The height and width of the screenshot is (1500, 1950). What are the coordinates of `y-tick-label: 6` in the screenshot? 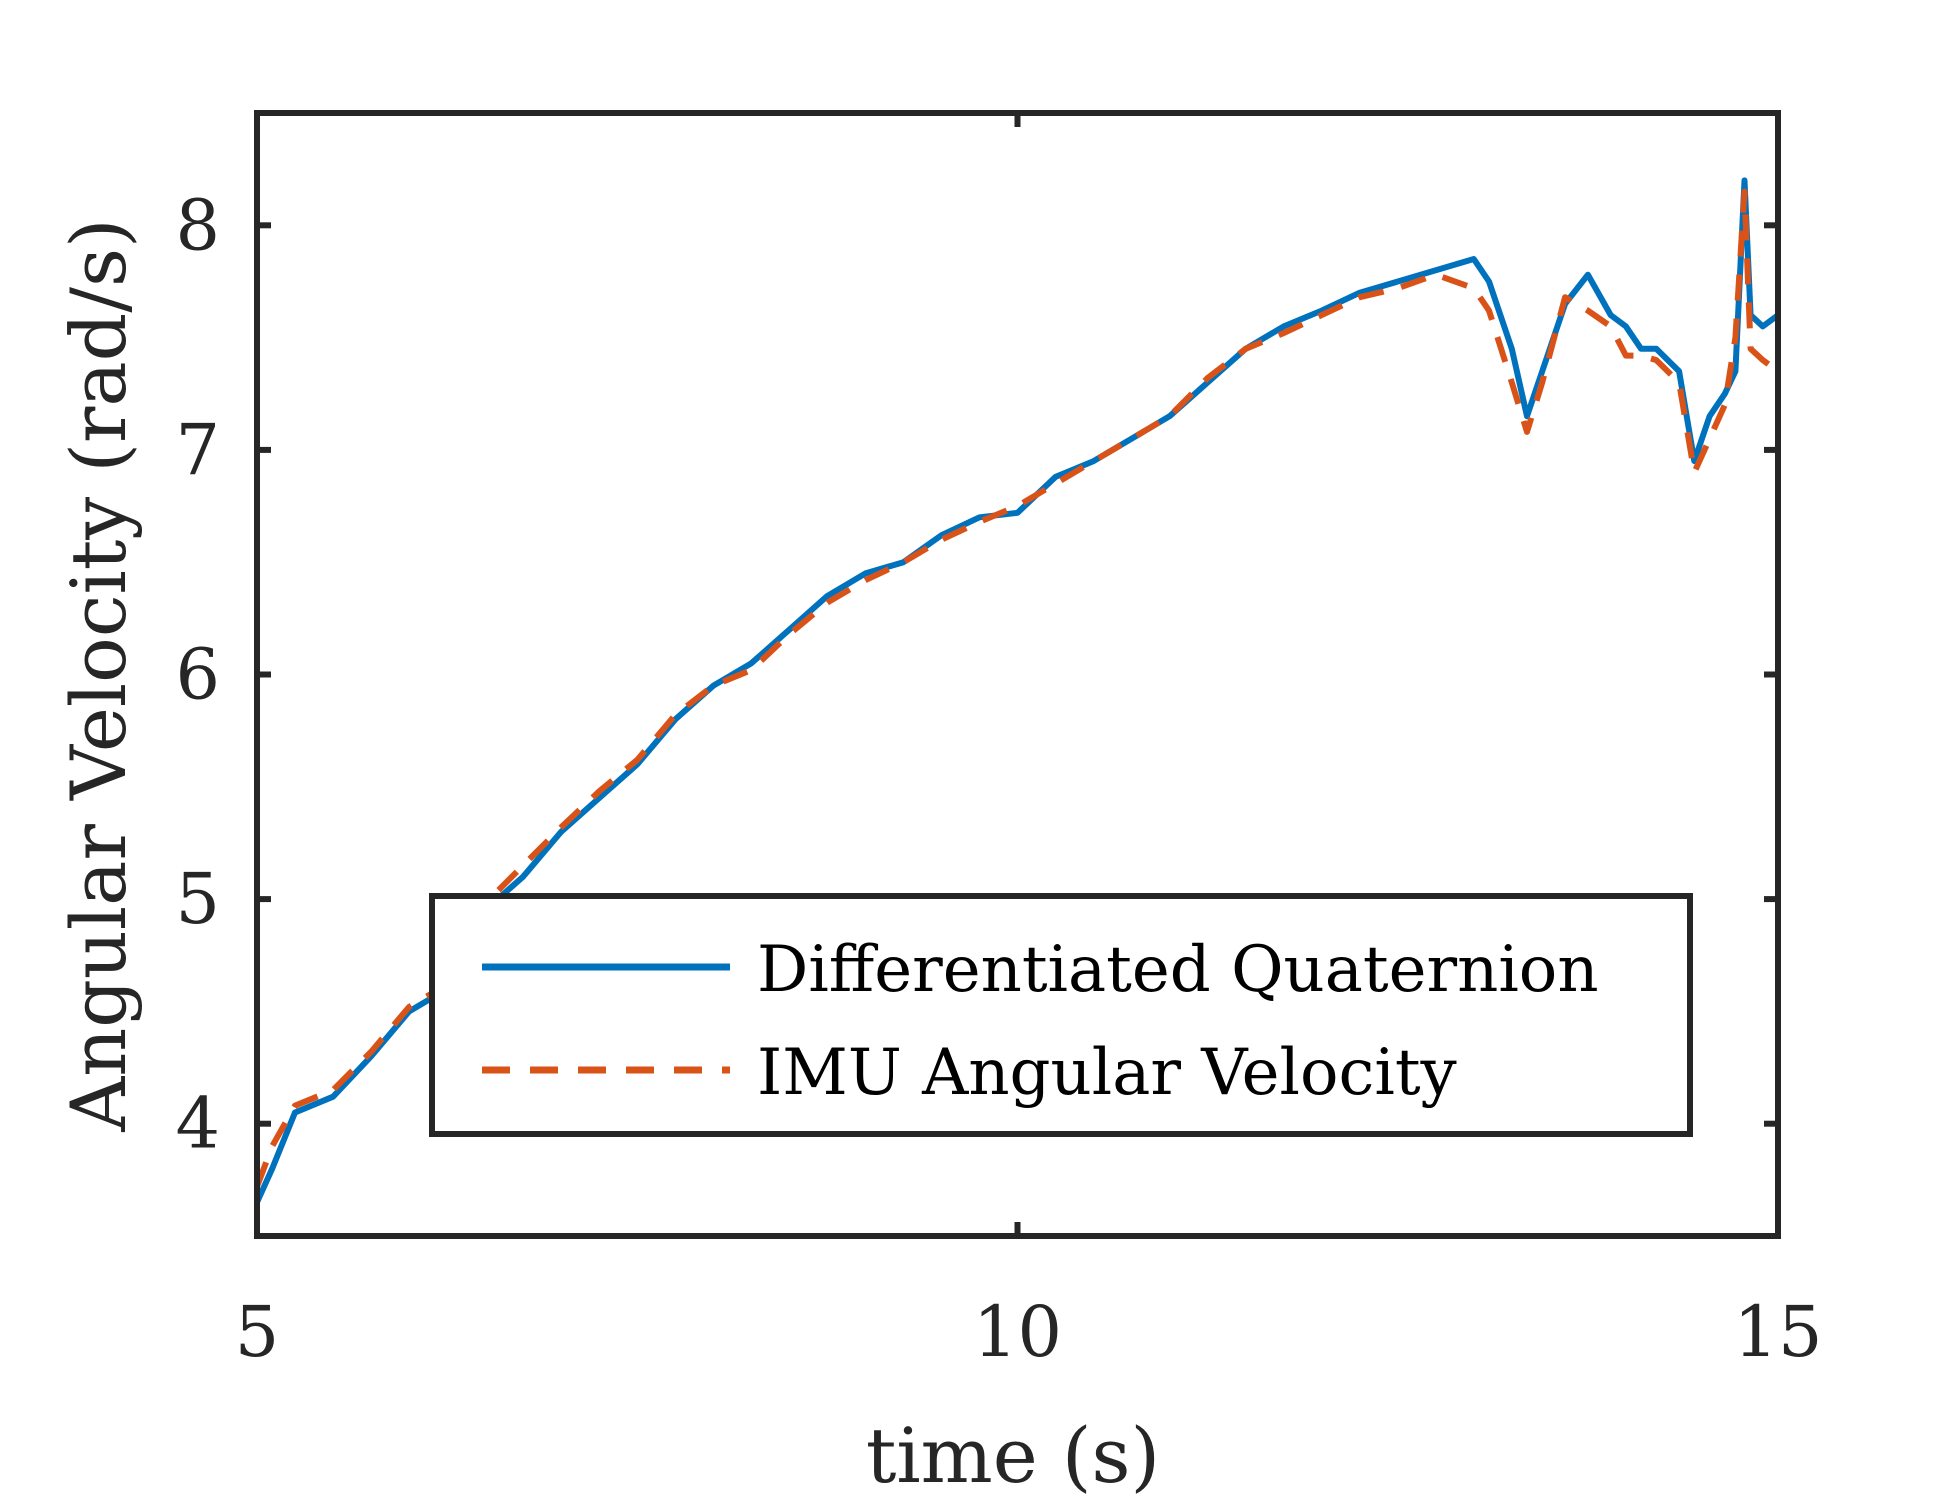 It's located at (197, 675).